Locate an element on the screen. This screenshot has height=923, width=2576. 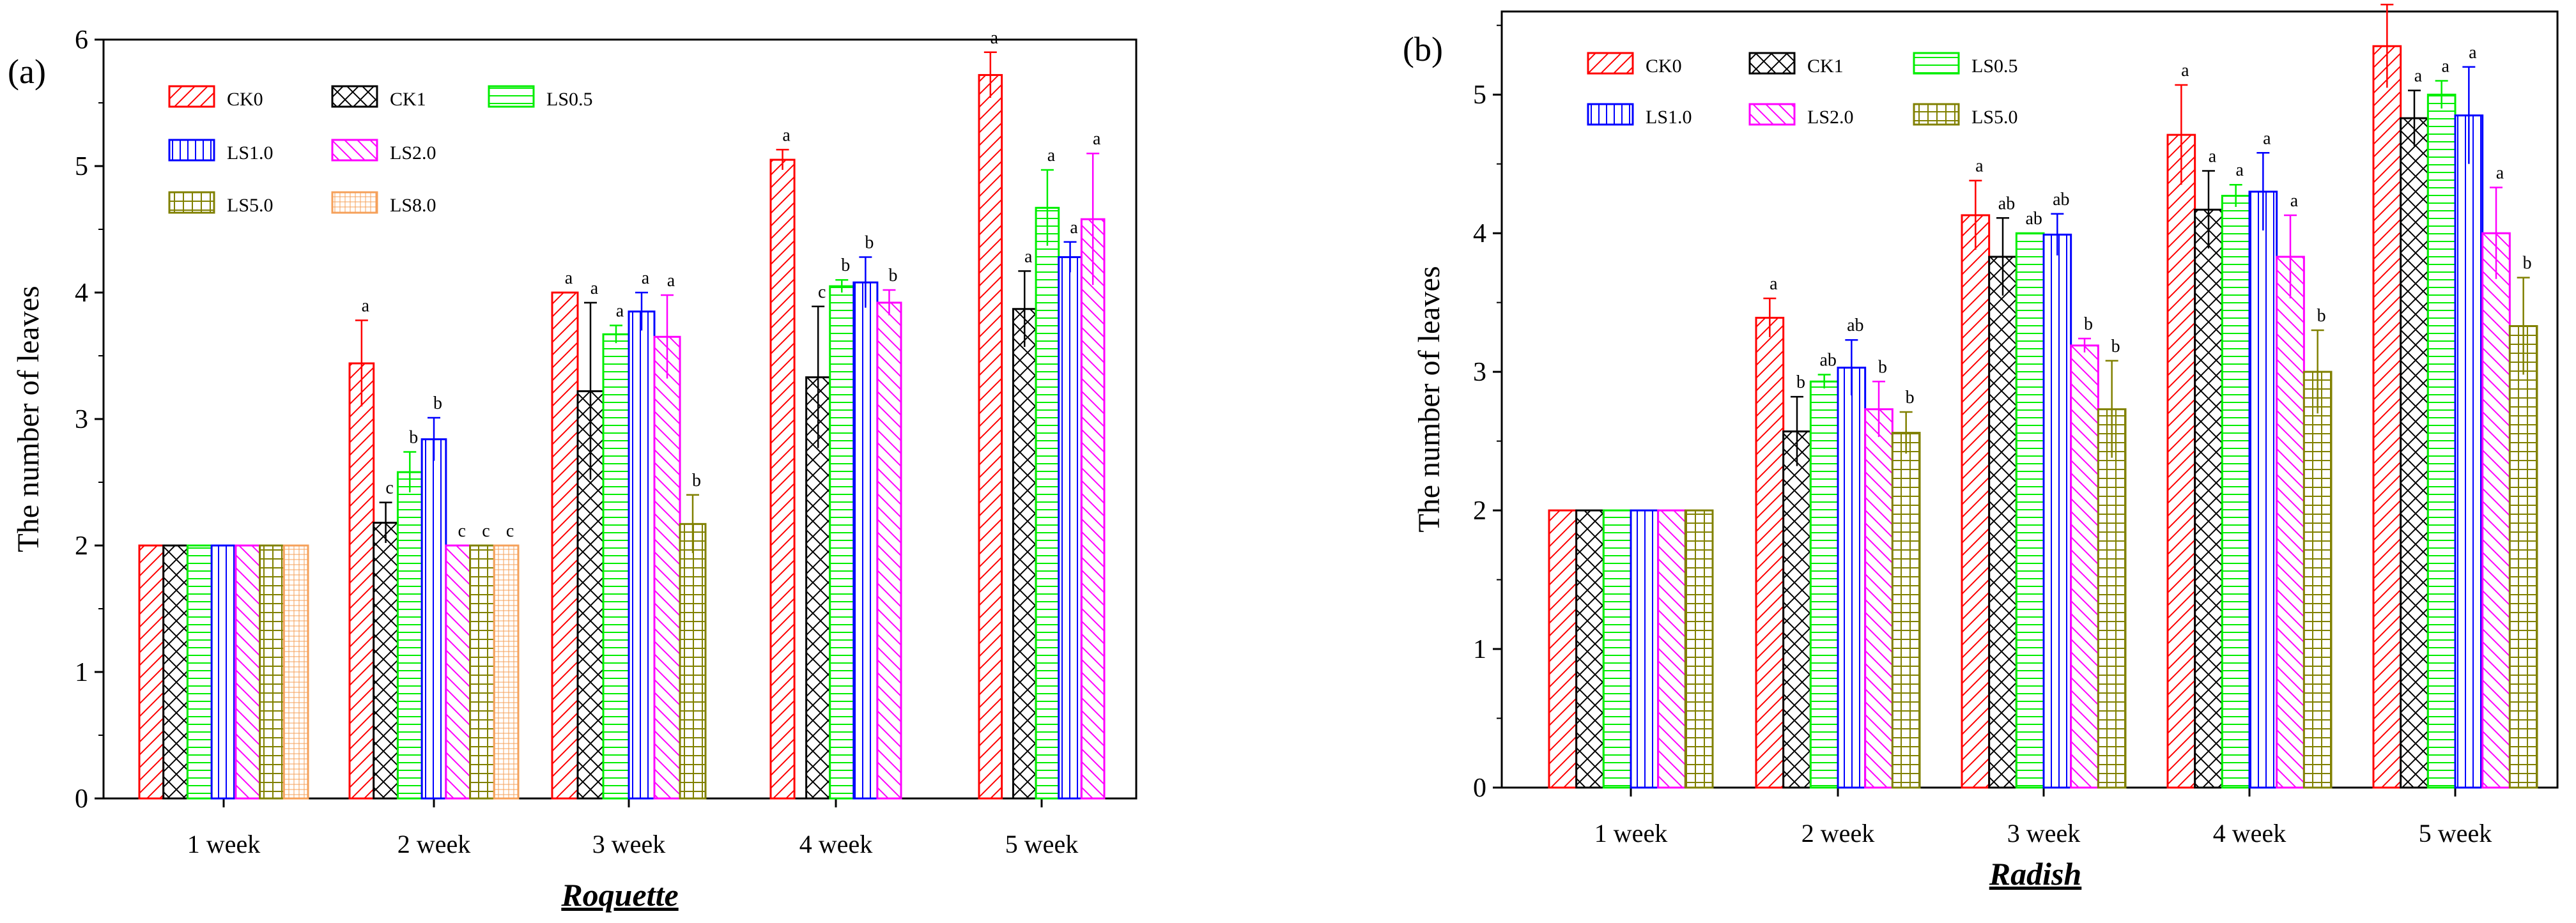
legend-label: LS5.0 is located at coordinates (250, 205).